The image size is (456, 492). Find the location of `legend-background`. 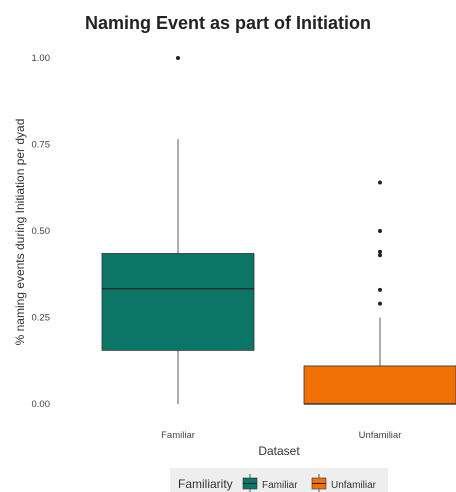

legend-background is located at coordinates (279, 480).